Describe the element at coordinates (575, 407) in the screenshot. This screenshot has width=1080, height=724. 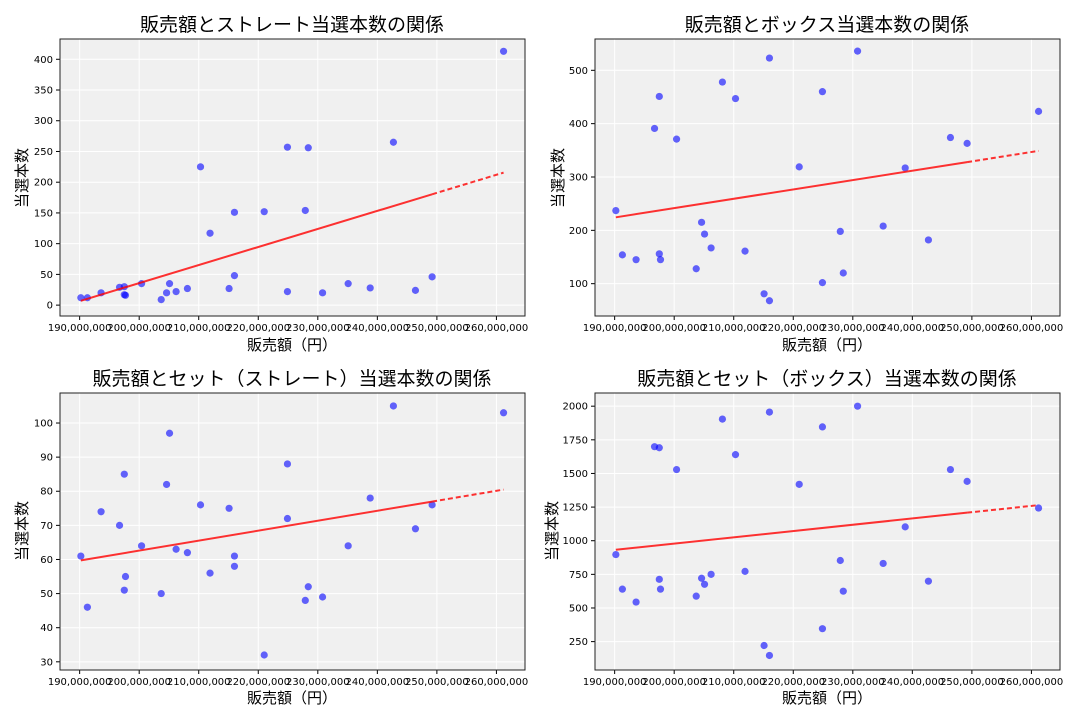
I see `y-tick-label: 2000` at that location.